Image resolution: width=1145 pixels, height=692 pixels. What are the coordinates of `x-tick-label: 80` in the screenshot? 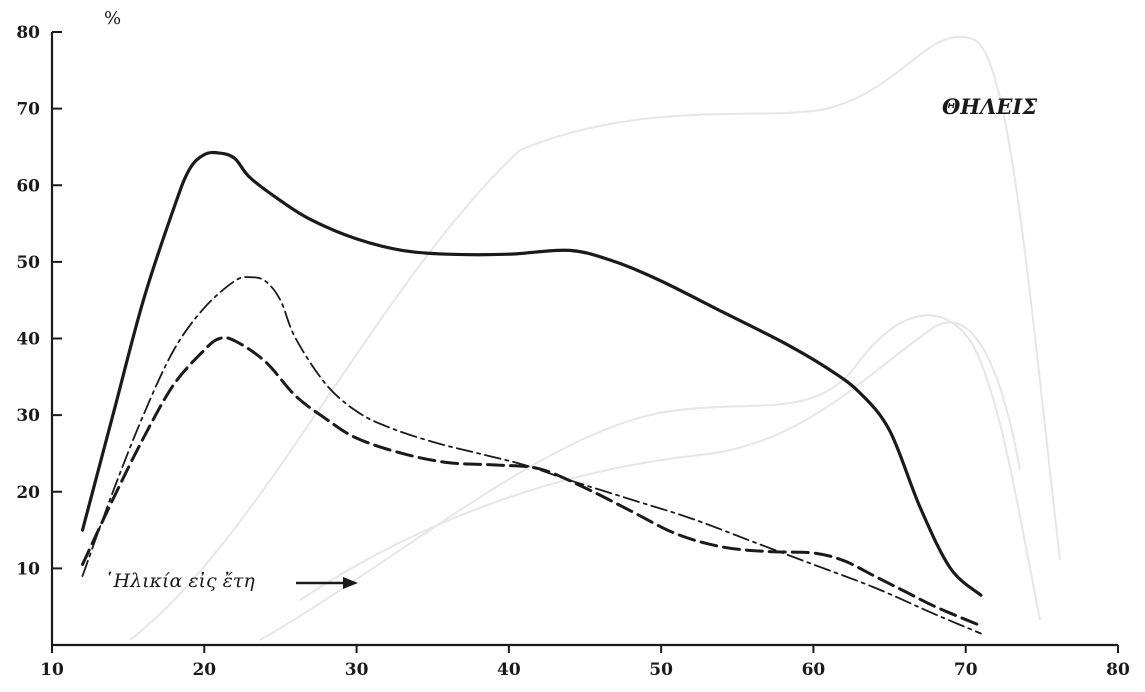 It's located at (1118, 670).